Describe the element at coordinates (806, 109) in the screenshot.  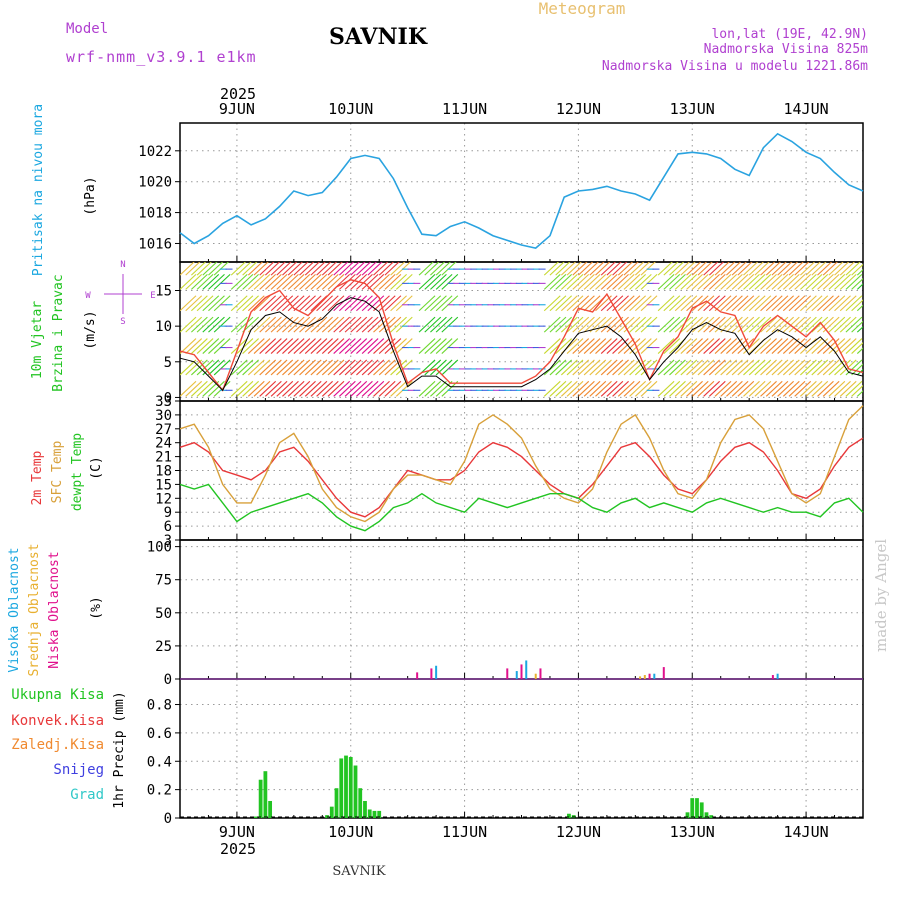
I see `top-day-label: 14JUN` at that location.